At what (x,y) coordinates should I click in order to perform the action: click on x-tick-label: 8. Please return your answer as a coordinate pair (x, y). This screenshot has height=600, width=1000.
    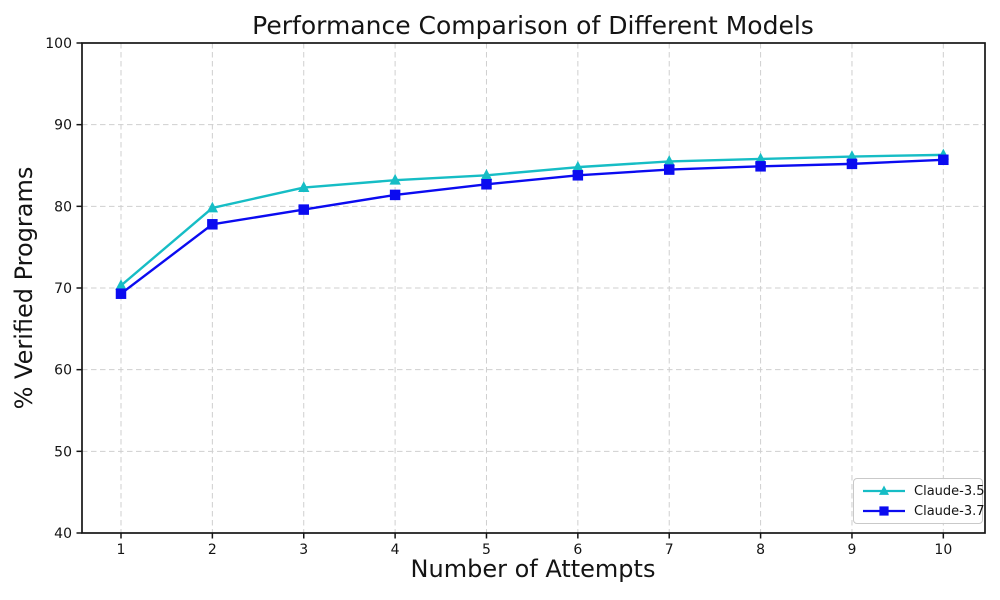
    Looking at the image, I should click on (760, 550).